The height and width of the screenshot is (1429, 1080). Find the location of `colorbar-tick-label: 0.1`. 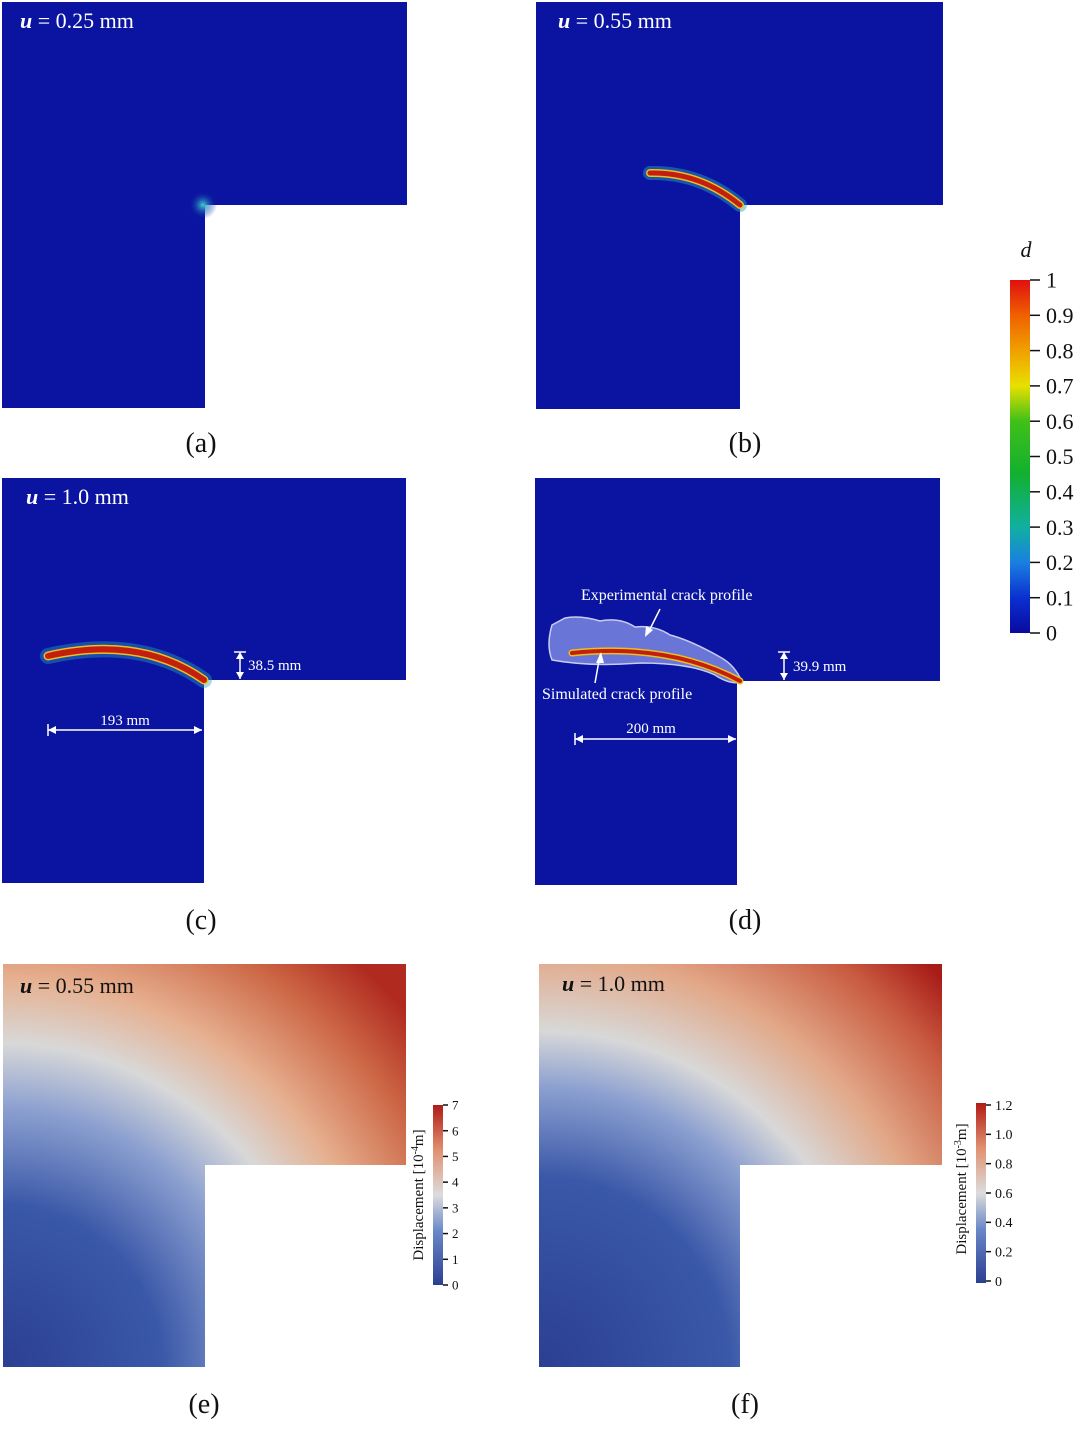

colorbar-tick-label: 0.1 is located at coordinates (1060, 597).